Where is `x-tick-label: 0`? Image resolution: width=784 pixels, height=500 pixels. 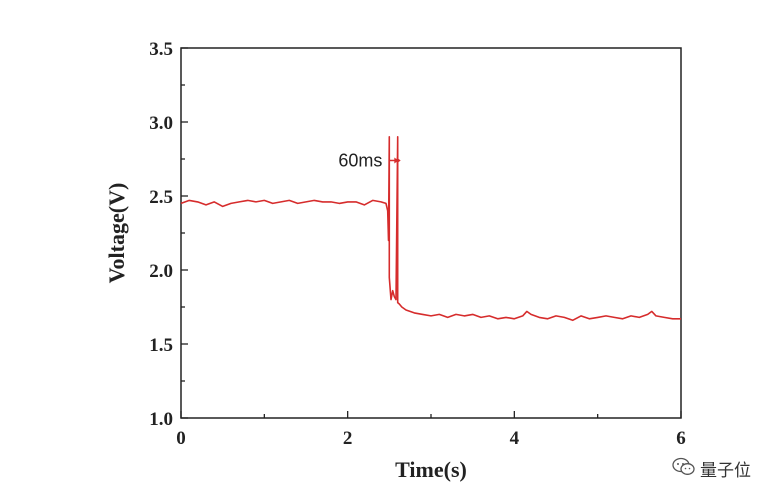 x-tick-label: 0 is located at coordinates (181, 438).